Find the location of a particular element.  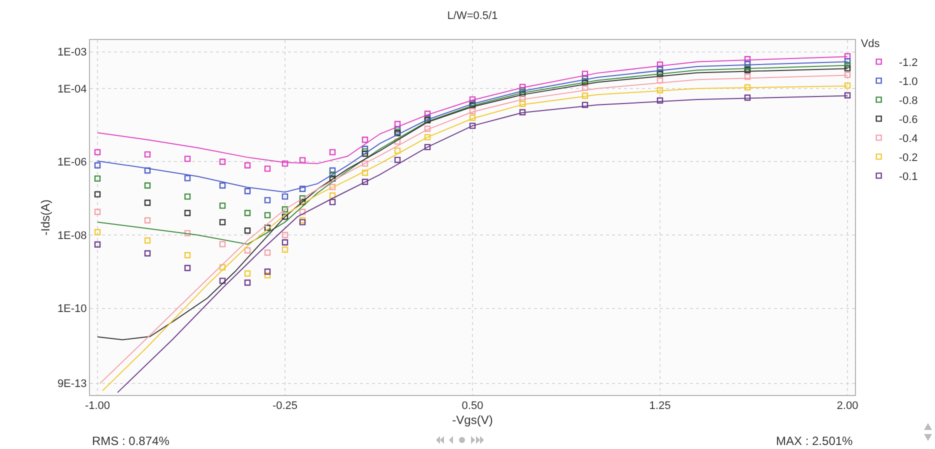

y-tick-label: 1E-03 is located at coordinates (72, 52).